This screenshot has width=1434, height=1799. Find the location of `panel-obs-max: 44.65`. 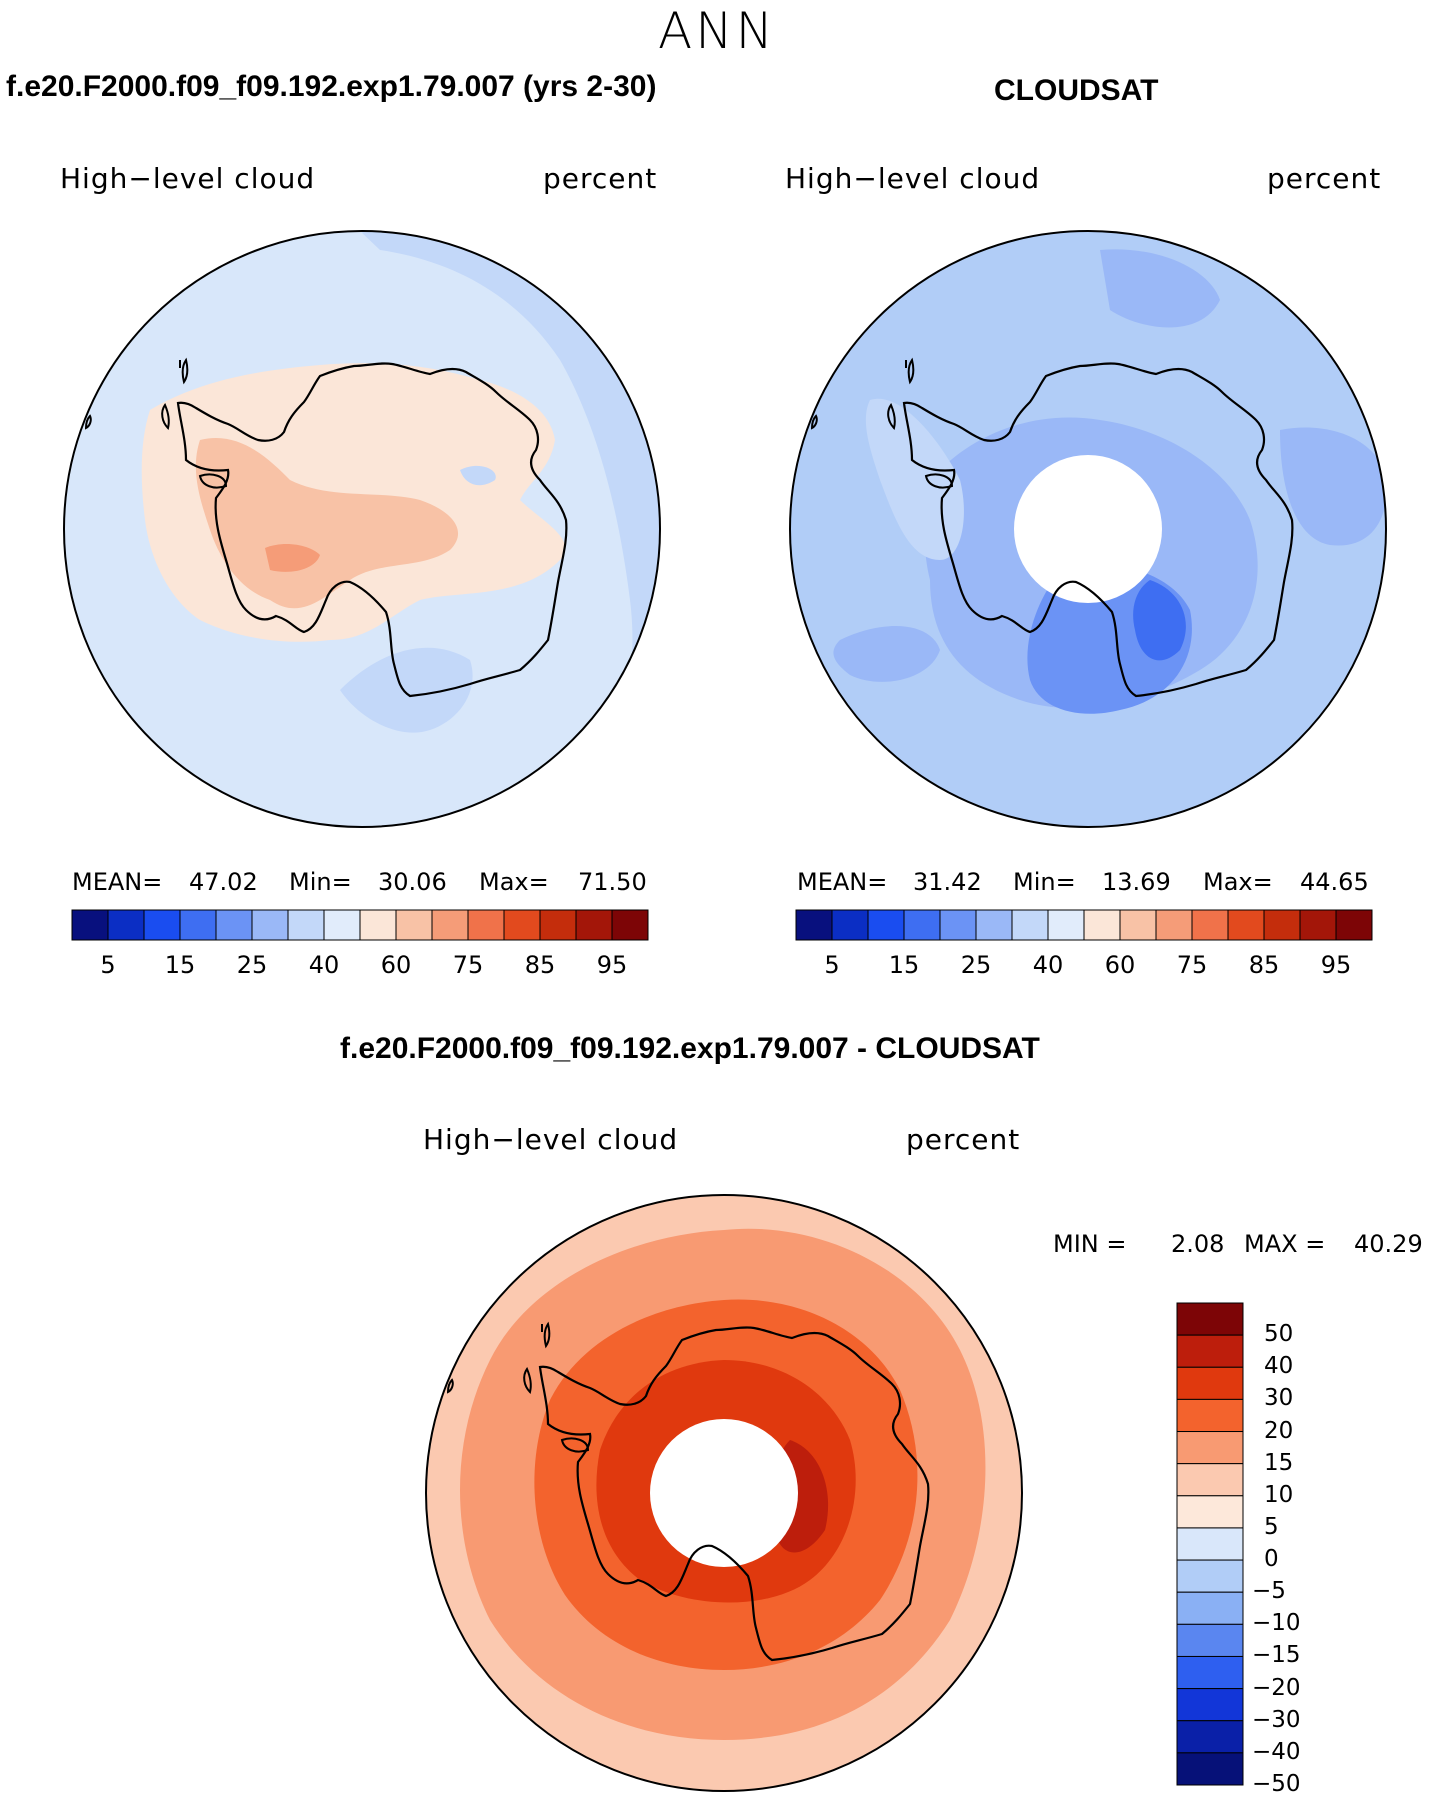

panel-obs-max: 44.65 is located at coordinates (1334, 882).